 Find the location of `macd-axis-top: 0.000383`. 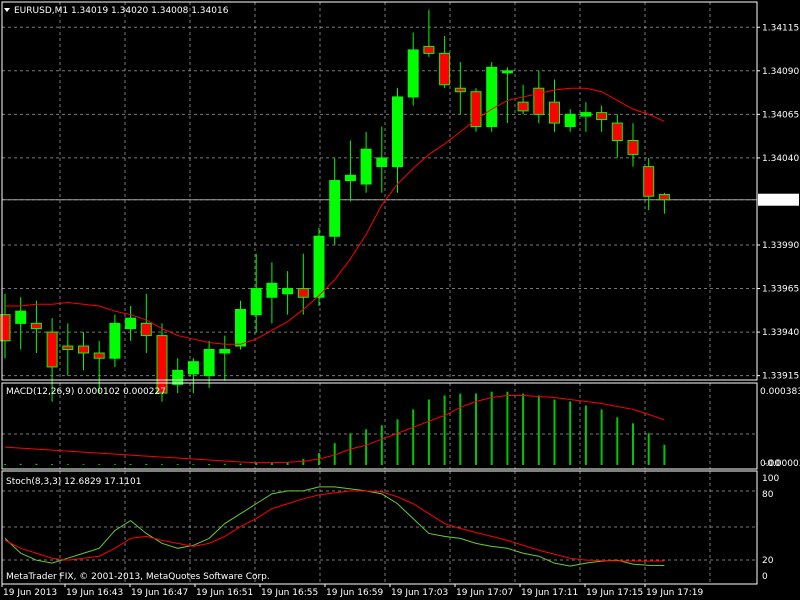

macd-axis-top: 0.000383 is located at coordinates (780, 392).